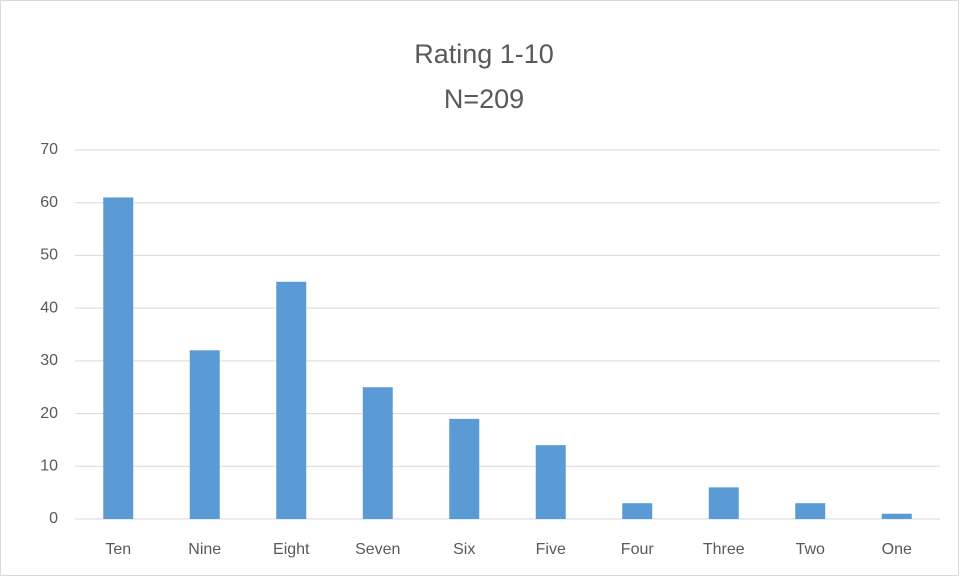 The image size is (960, 577). Describe the element at coordinates (49, 149) in the screenshot. I see `y-tick-label: 70` at that location.